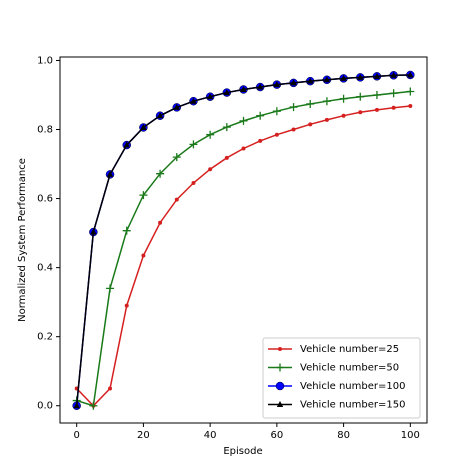 Image resolution: width=474 pixels, height=474 pixels. I want to click on y-tick-label: 0.0, so click(45, 406).